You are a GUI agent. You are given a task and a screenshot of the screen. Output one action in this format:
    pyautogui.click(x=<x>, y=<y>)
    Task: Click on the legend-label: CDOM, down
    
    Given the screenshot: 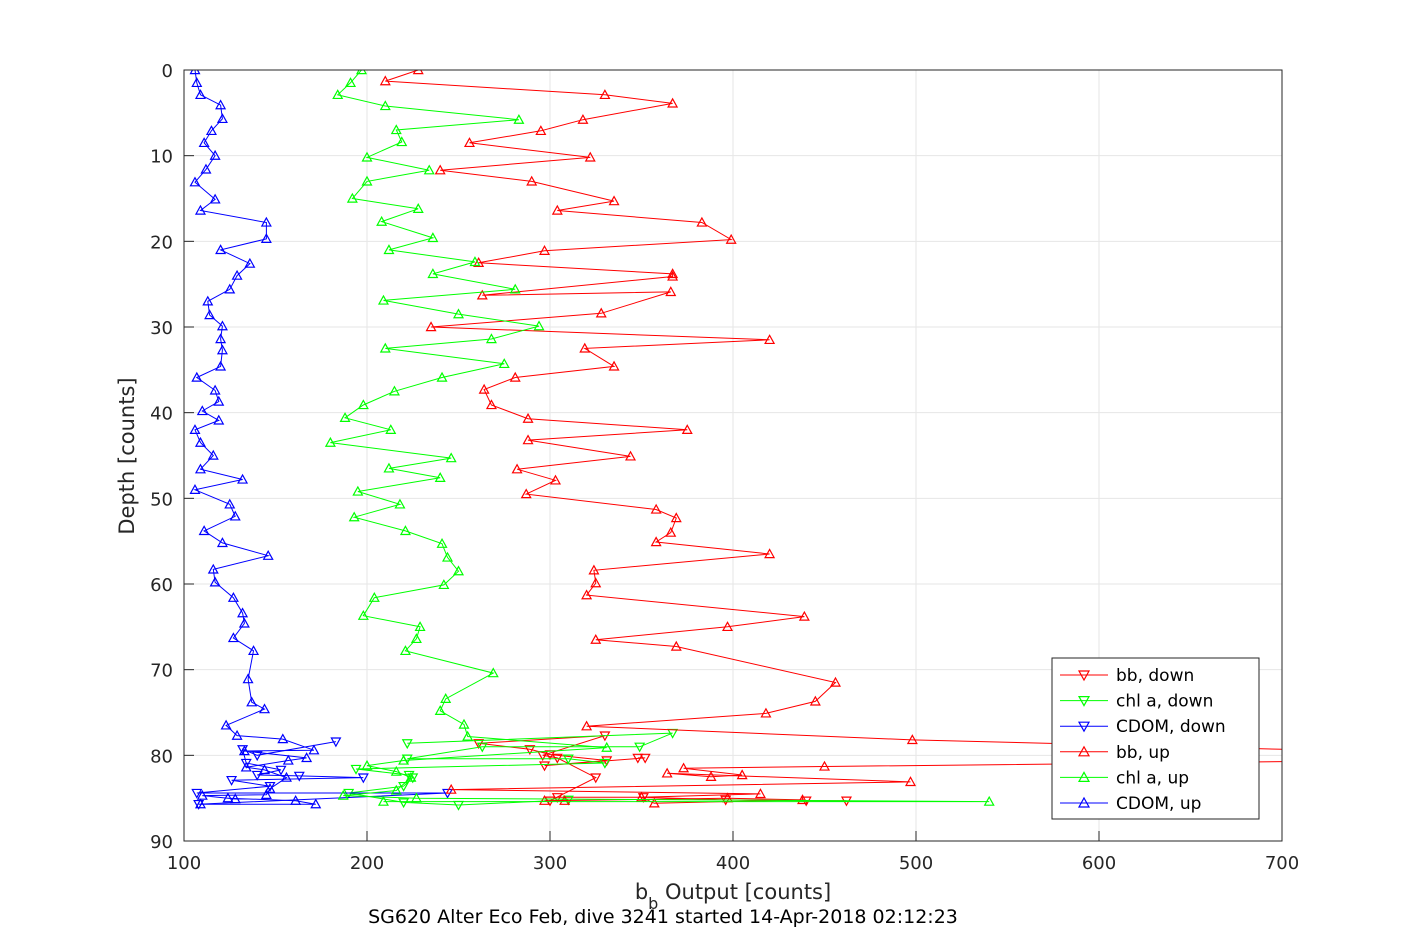 What is the action you would take?
    pyautogui.click(x=1171, y=727)
    